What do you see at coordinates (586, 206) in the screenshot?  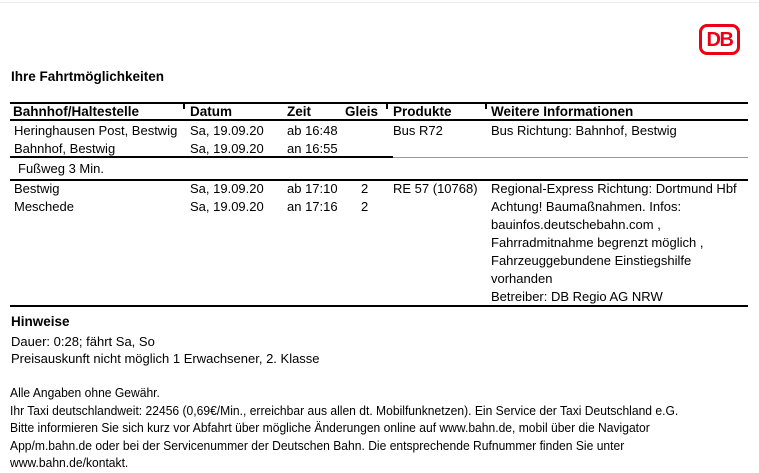 I see `cell-info: Achtung! Baumaßnahmen. Infos:` at bounding box center [586, 206].